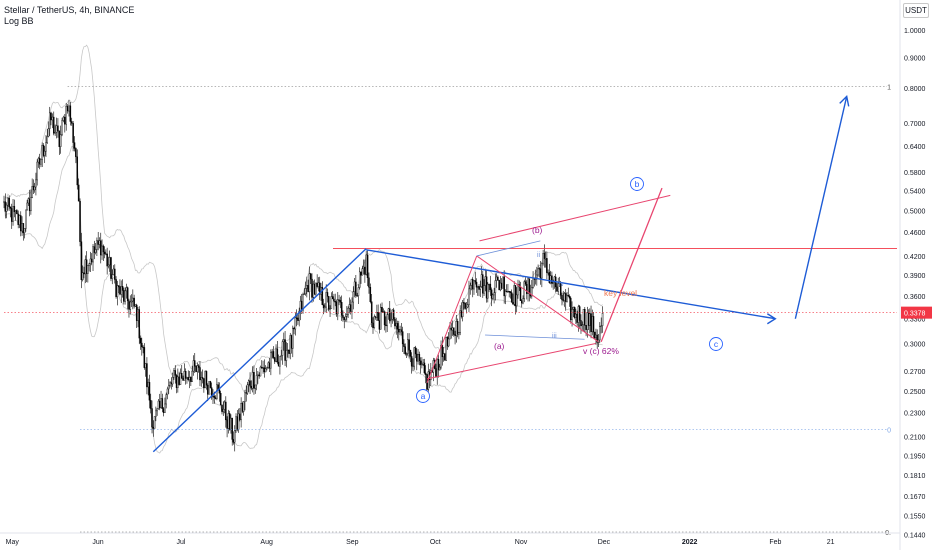  Describe the element at coordinates (915, 476) in the screenshot. I see `price-tick-label: 0.1810` at that location.